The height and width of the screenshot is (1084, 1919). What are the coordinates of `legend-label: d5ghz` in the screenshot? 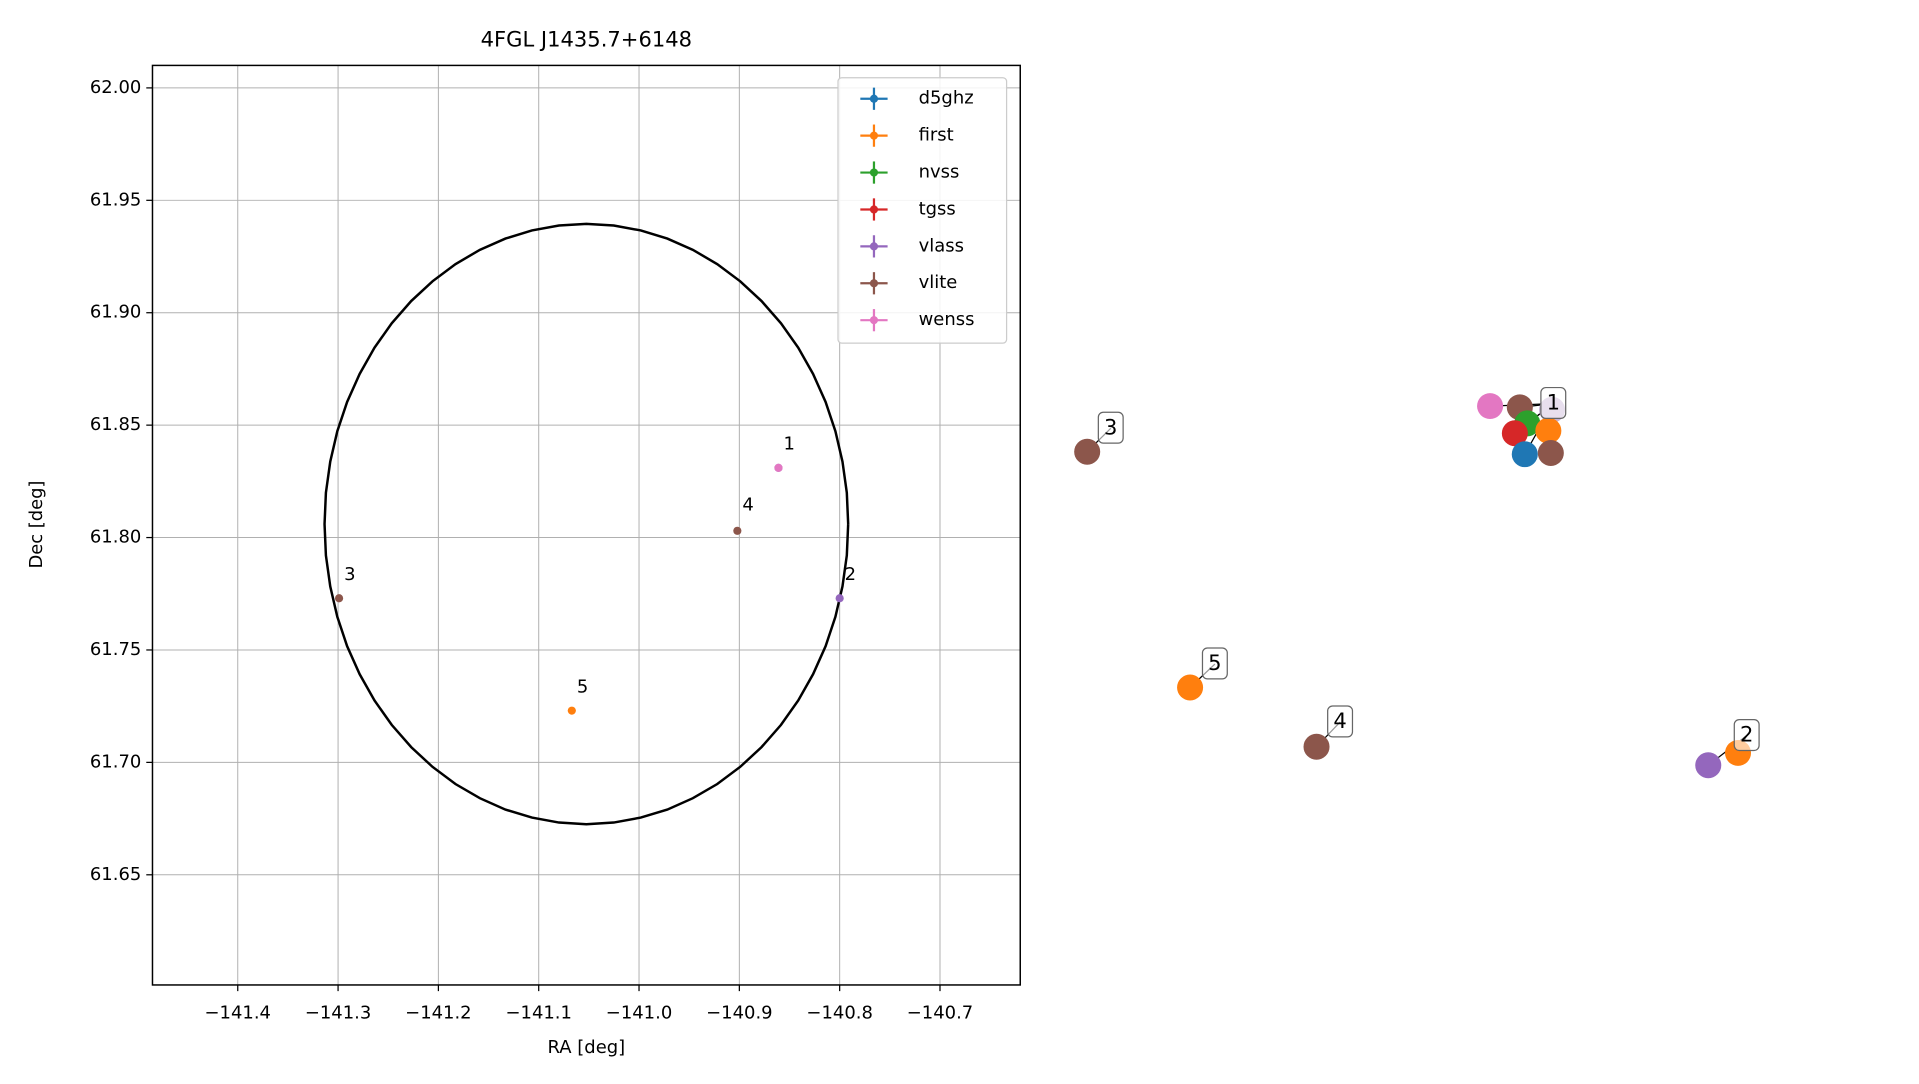 It's located at (946, 98).